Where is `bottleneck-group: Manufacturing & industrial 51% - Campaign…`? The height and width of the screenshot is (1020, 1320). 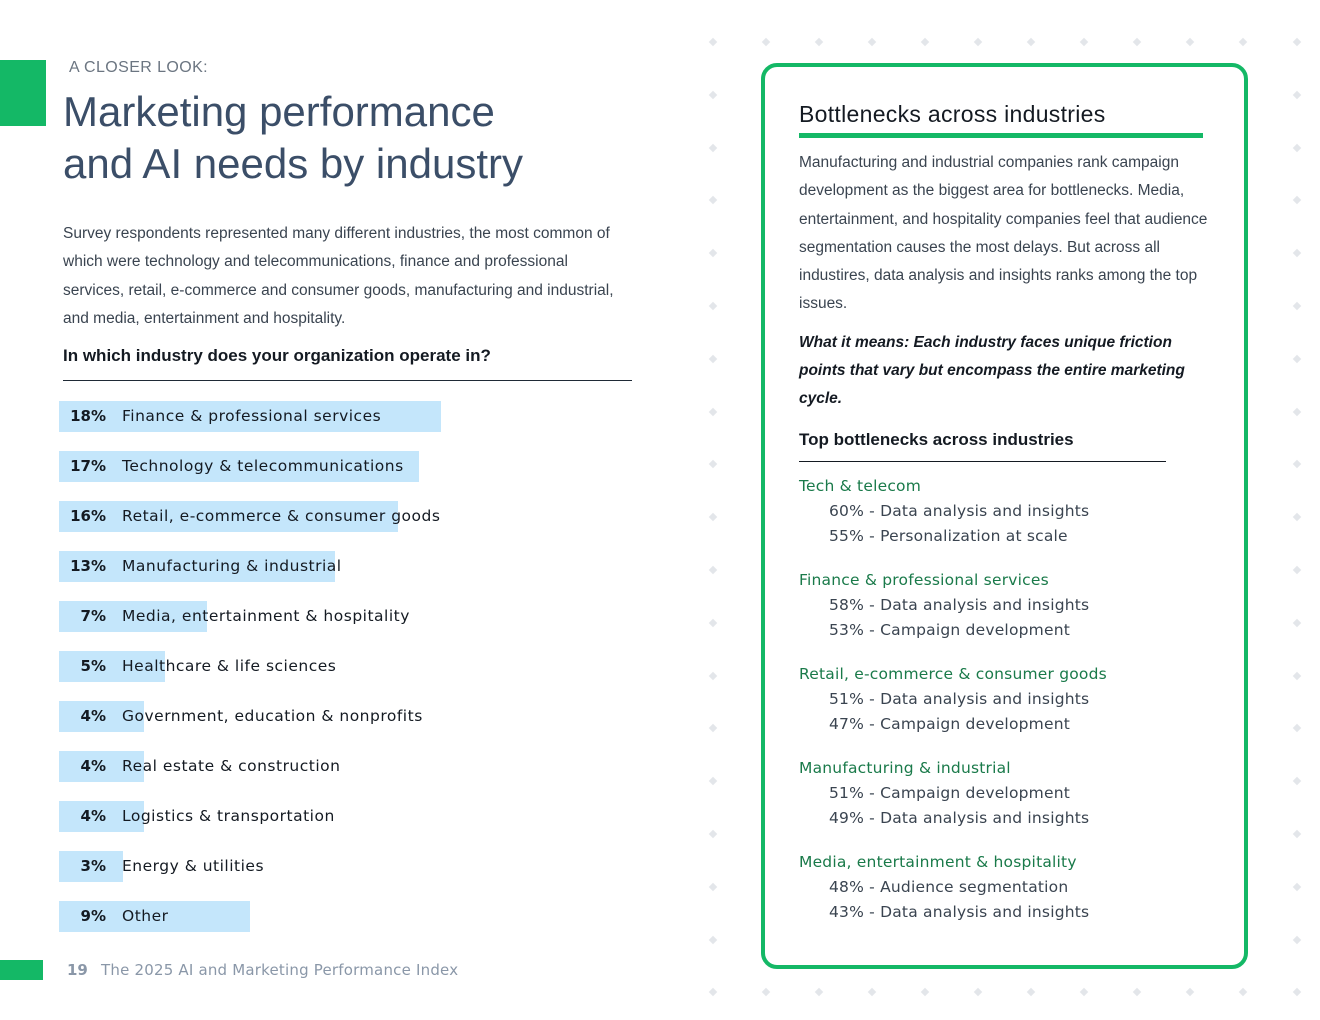
bottleneck-group: Manufacturing & industrial 51% - Campaign… is located at coordinates (1009, 793).